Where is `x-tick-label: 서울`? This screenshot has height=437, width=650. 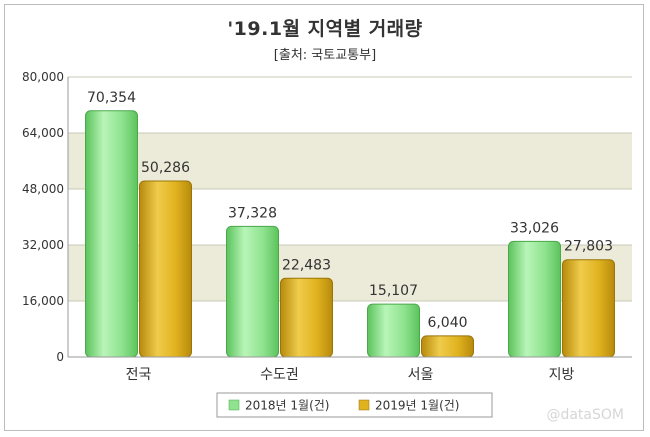 x-tick-label: 서울 is located at coordinates (421, 375).